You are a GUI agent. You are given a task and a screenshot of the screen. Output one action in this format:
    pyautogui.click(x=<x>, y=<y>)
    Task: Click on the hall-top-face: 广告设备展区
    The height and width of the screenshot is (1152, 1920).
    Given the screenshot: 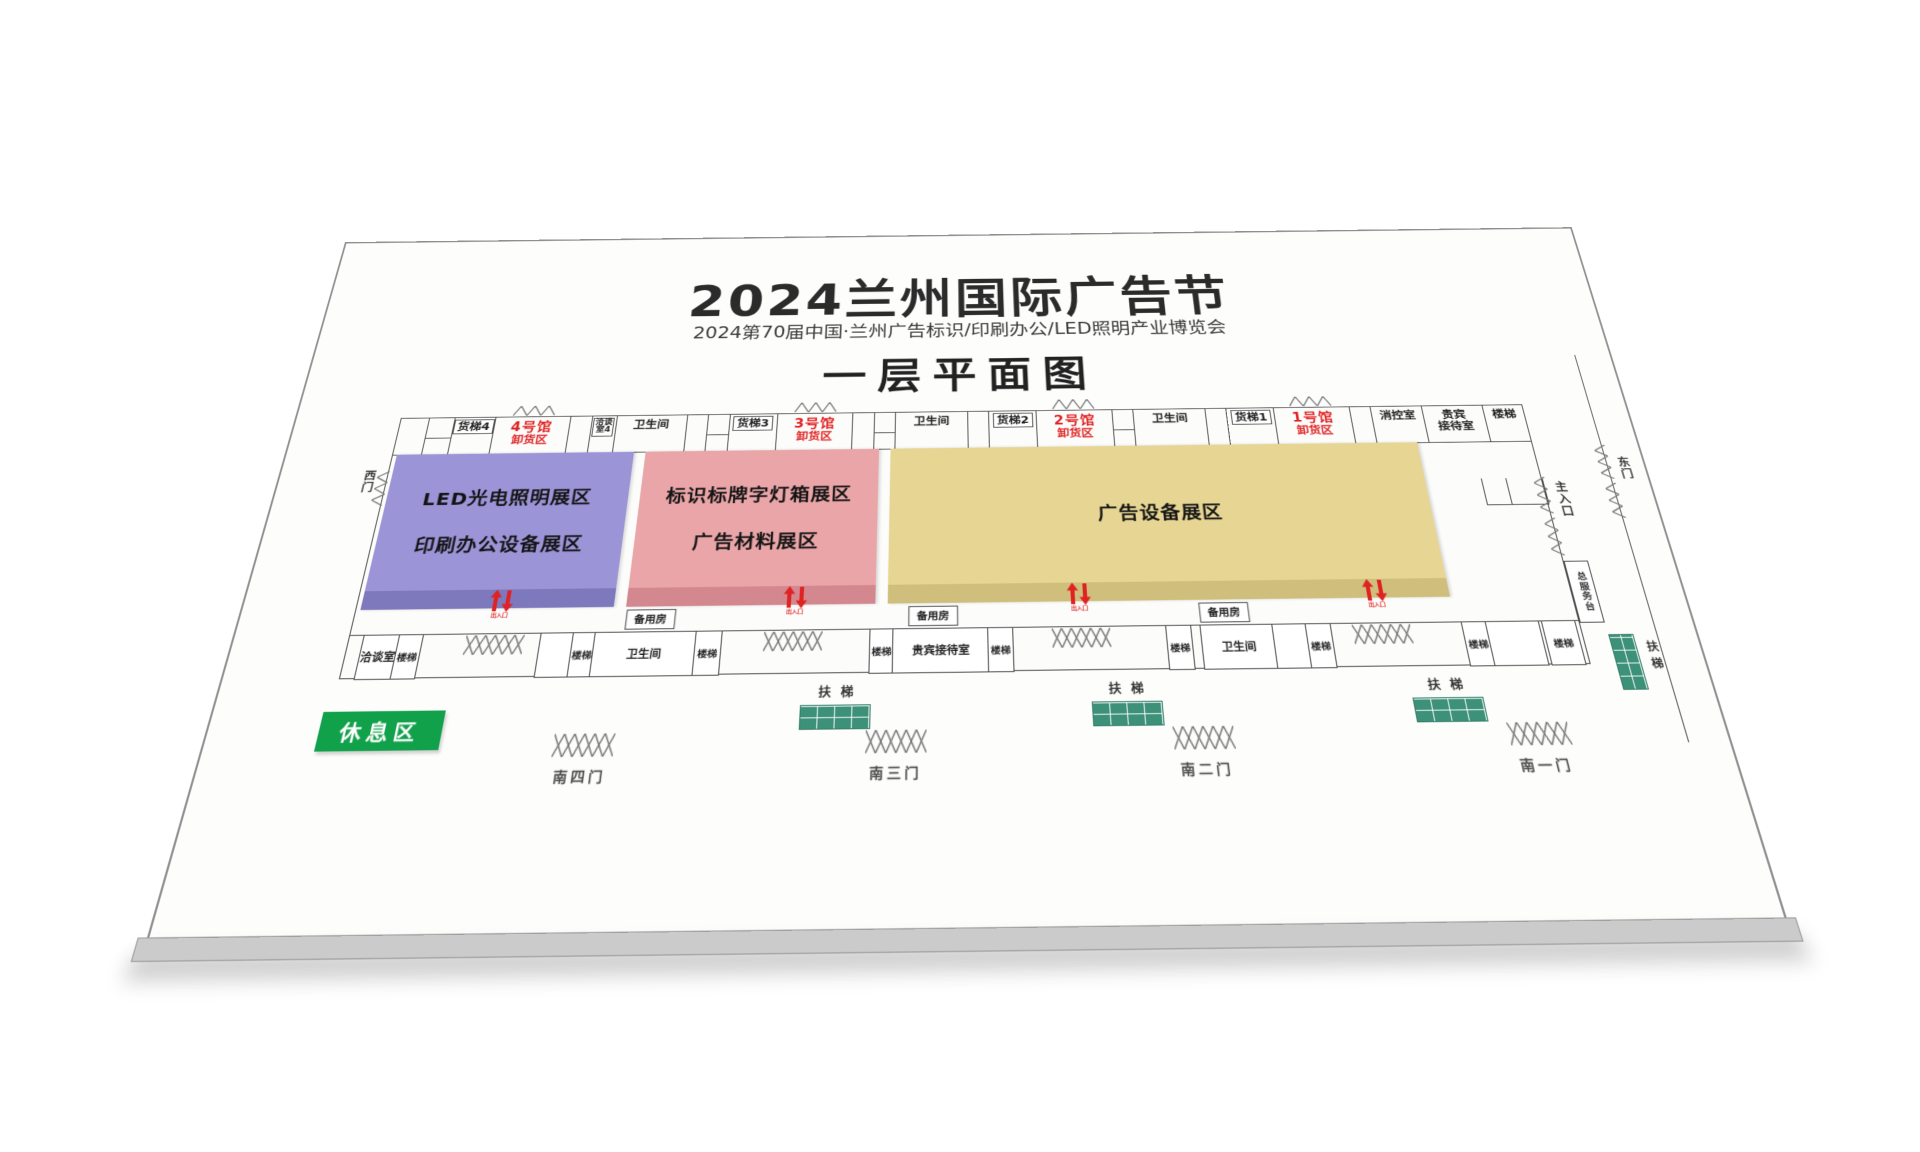 What is the action you would take?
    pyautogui.click(x=1167, y=513)
    